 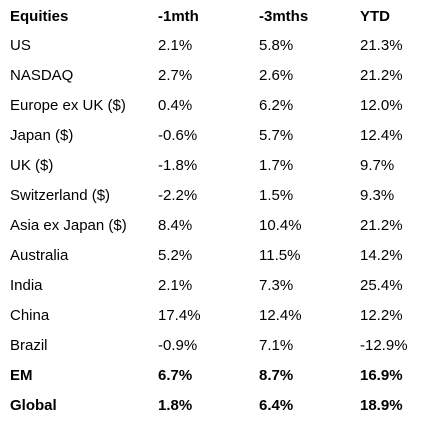 I want to click on row-label: China, so click(x=30, y=315).